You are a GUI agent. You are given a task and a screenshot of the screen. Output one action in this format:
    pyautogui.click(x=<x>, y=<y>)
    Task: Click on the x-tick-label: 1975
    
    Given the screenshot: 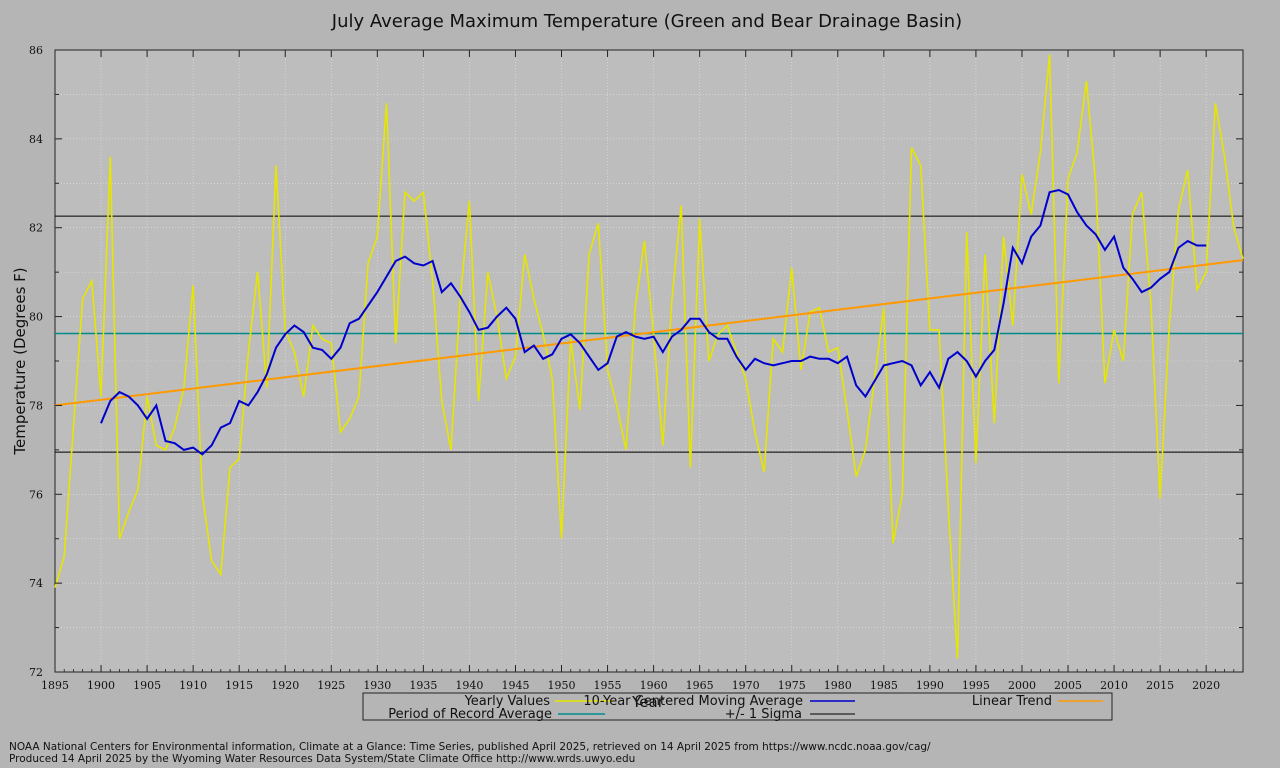 What is the action you would take?
    pyautogui.click(x=792, y=685)
    